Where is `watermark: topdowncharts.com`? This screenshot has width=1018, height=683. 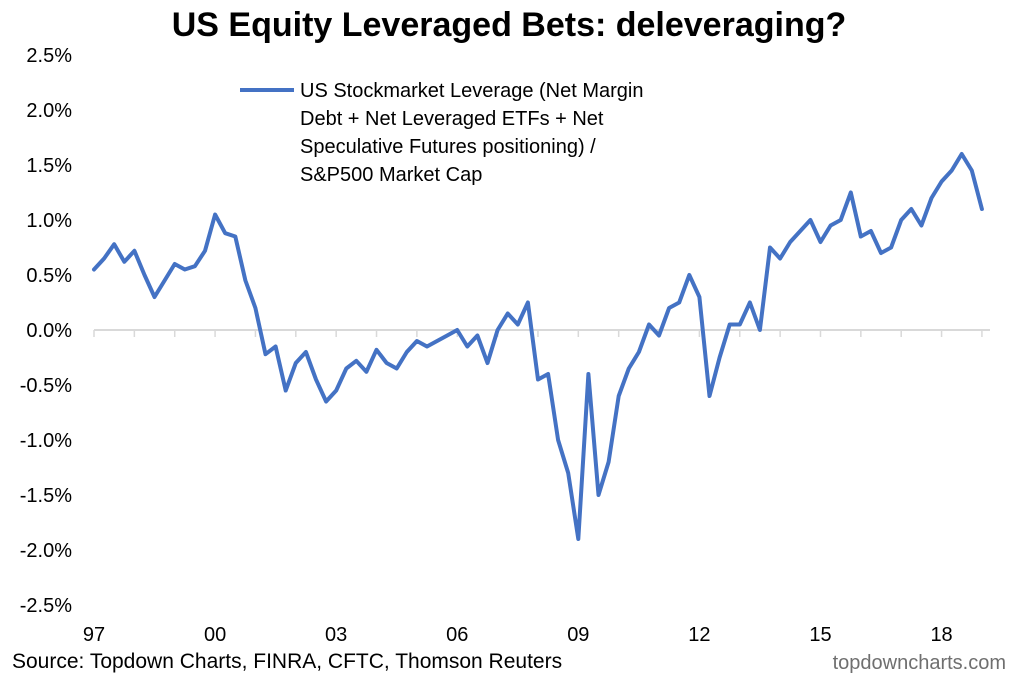
watermark: topdowncharts.com is located at coordinates (919, 663).